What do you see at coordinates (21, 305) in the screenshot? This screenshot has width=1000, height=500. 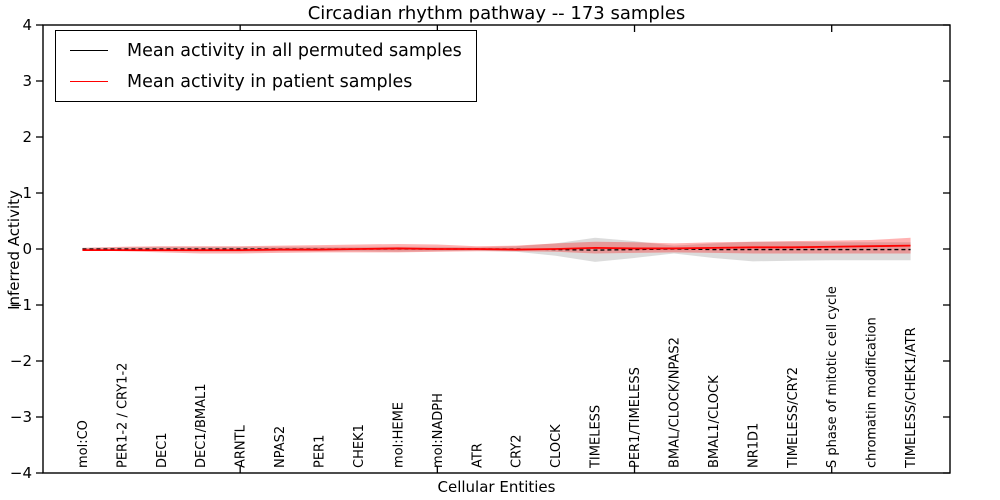 I see `y-tick-label: −1` at bounding box center [21, 305].